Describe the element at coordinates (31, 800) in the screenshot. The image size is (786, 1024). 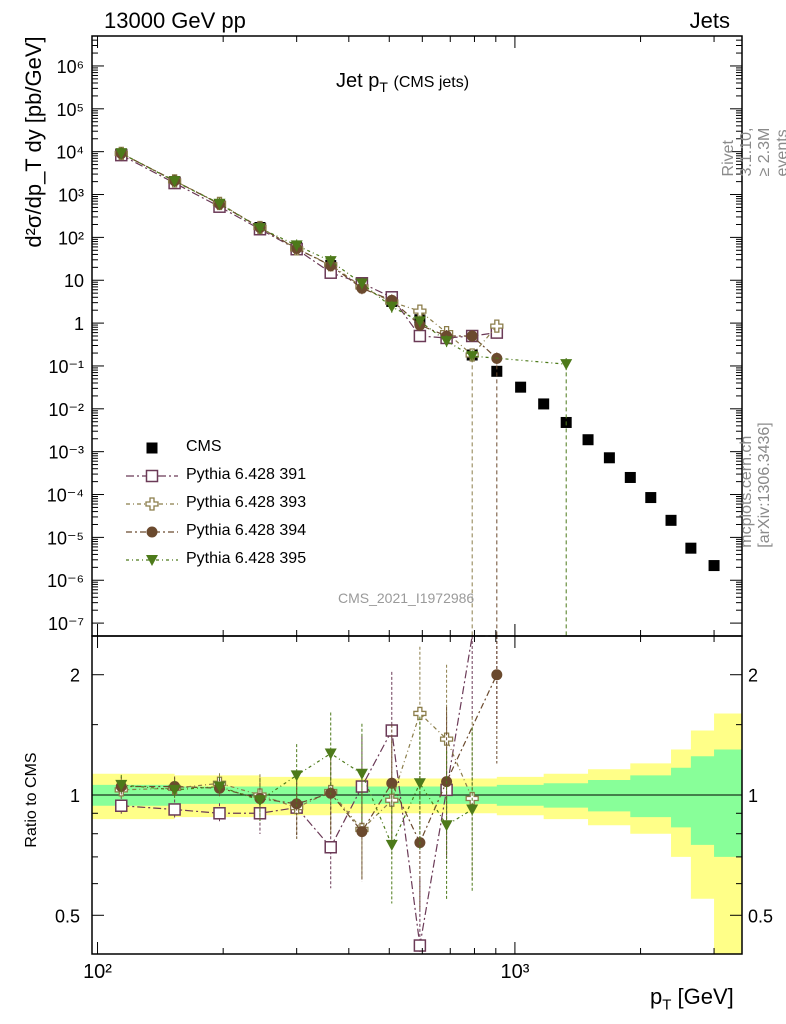
I see `y-axis-label-ratio: Ratio to CMS` at that location.